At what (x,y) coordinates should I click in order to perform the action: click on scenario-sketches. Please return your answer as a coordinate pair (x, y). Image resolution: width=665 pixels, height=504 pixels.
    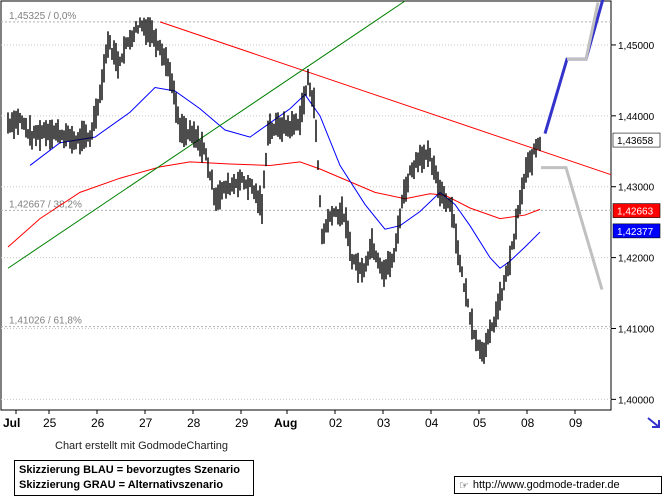
    Looking at the image, I should click on (573, 145).